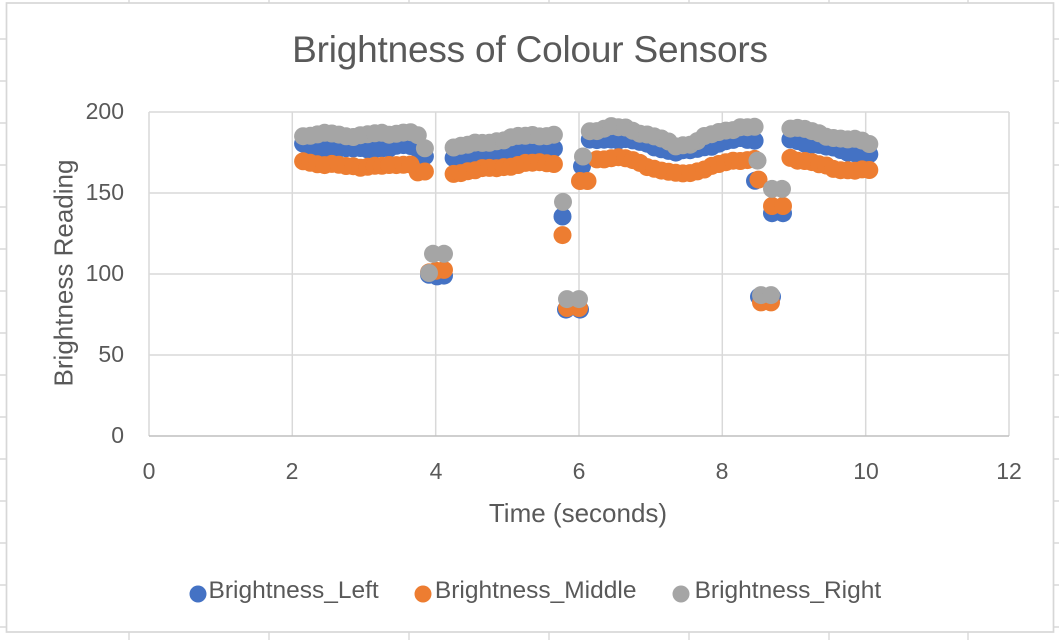  What do you see at coordinates (530, 49) in the screenshot?
I see `svg-text: Brightness of Colour Sensors` at bounding box center [530, 49].